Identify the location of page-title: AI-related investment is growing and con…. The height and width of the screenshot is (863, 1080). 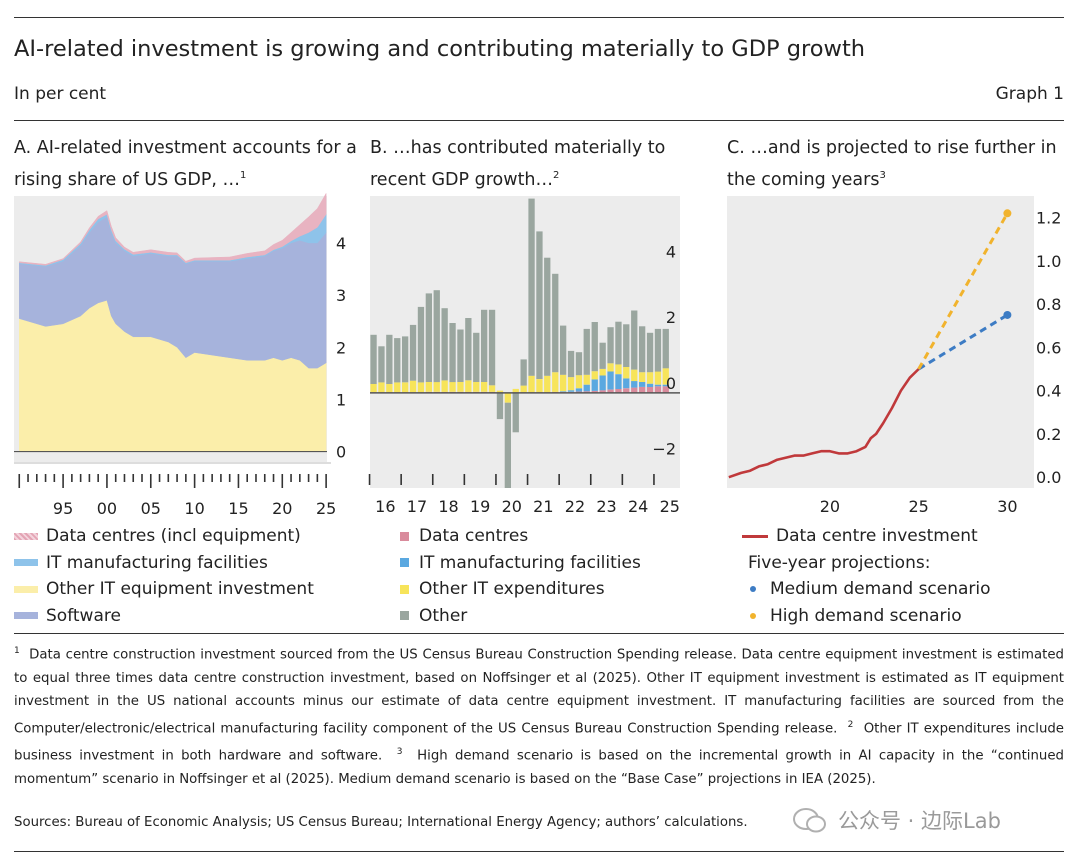
(440, 49).